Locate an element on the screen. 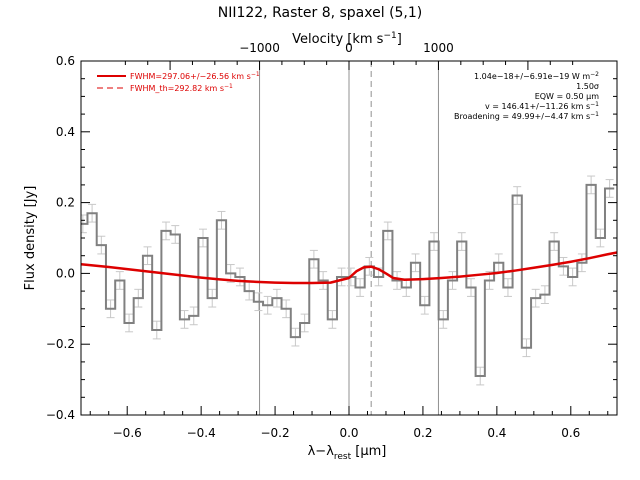 The image size is (640, 480). x-axis-label: λ−λrest [μm] is located at coordinates (347, 453).